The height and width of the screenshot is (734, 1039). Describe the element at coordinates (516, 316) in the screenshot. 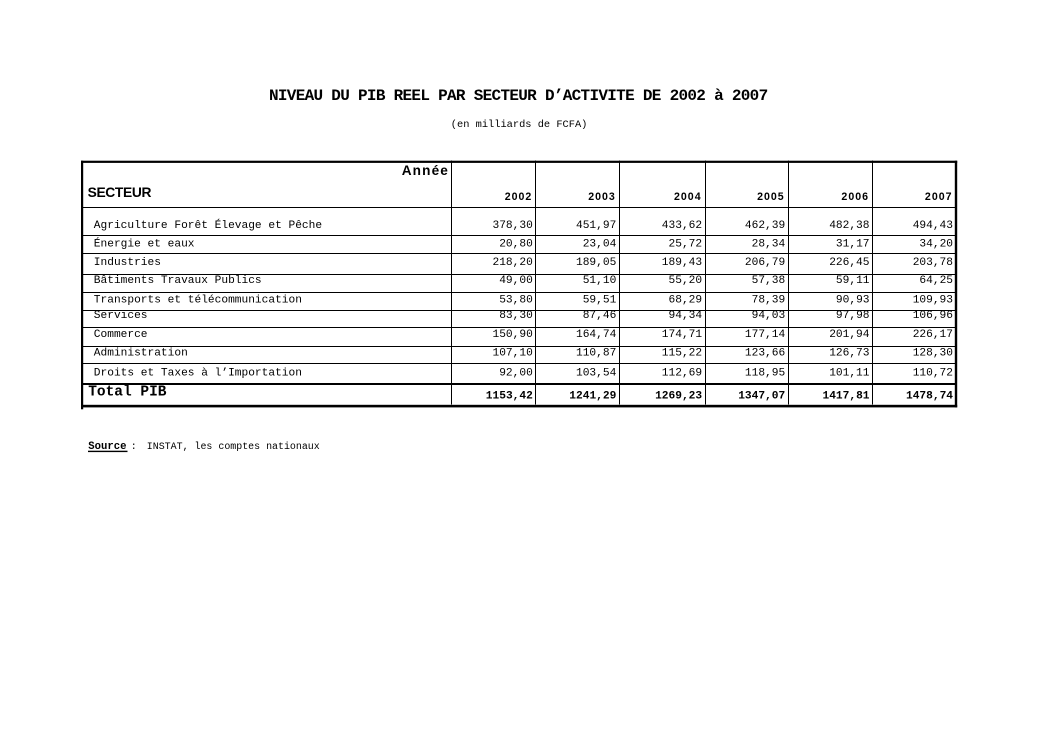

I see `svg-text: 83,30` at that location.